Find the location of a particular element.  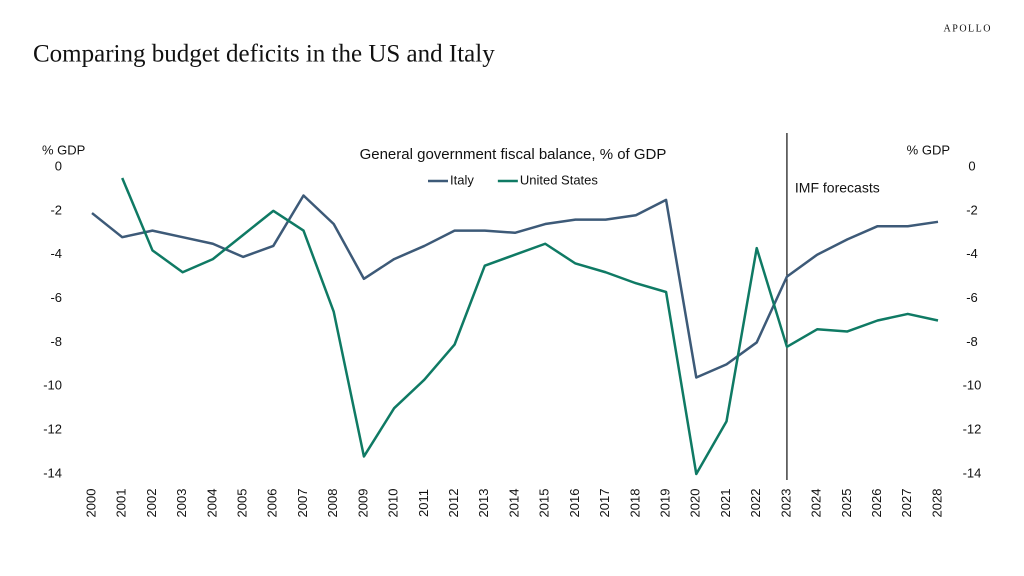

x-tick-label: 2011 is located at coordinates (423, 503).